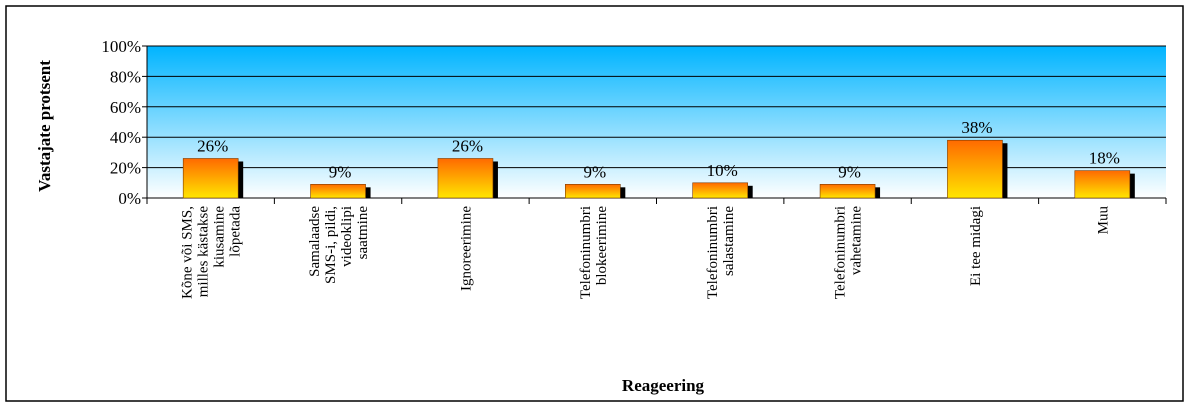  Describe the element at coordinates (188, 252) in the screenshot. I see `category-label-line: Kõne või SMS,` at that location.